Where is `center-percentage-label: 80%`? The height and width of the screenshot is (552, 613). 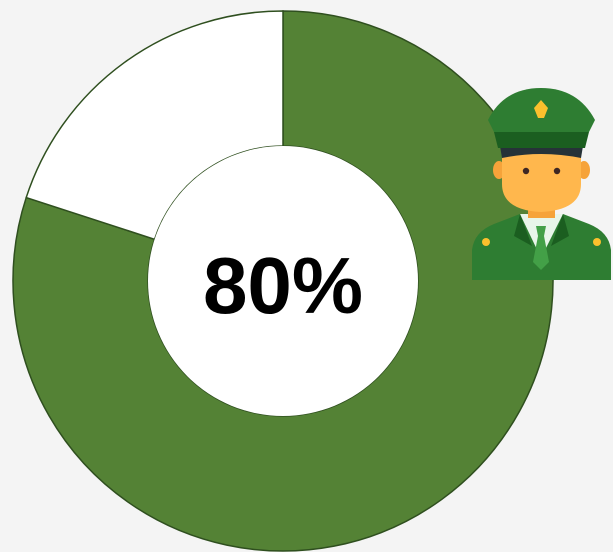 center-percentage-label: 80% is located at coordinates (283, 285).